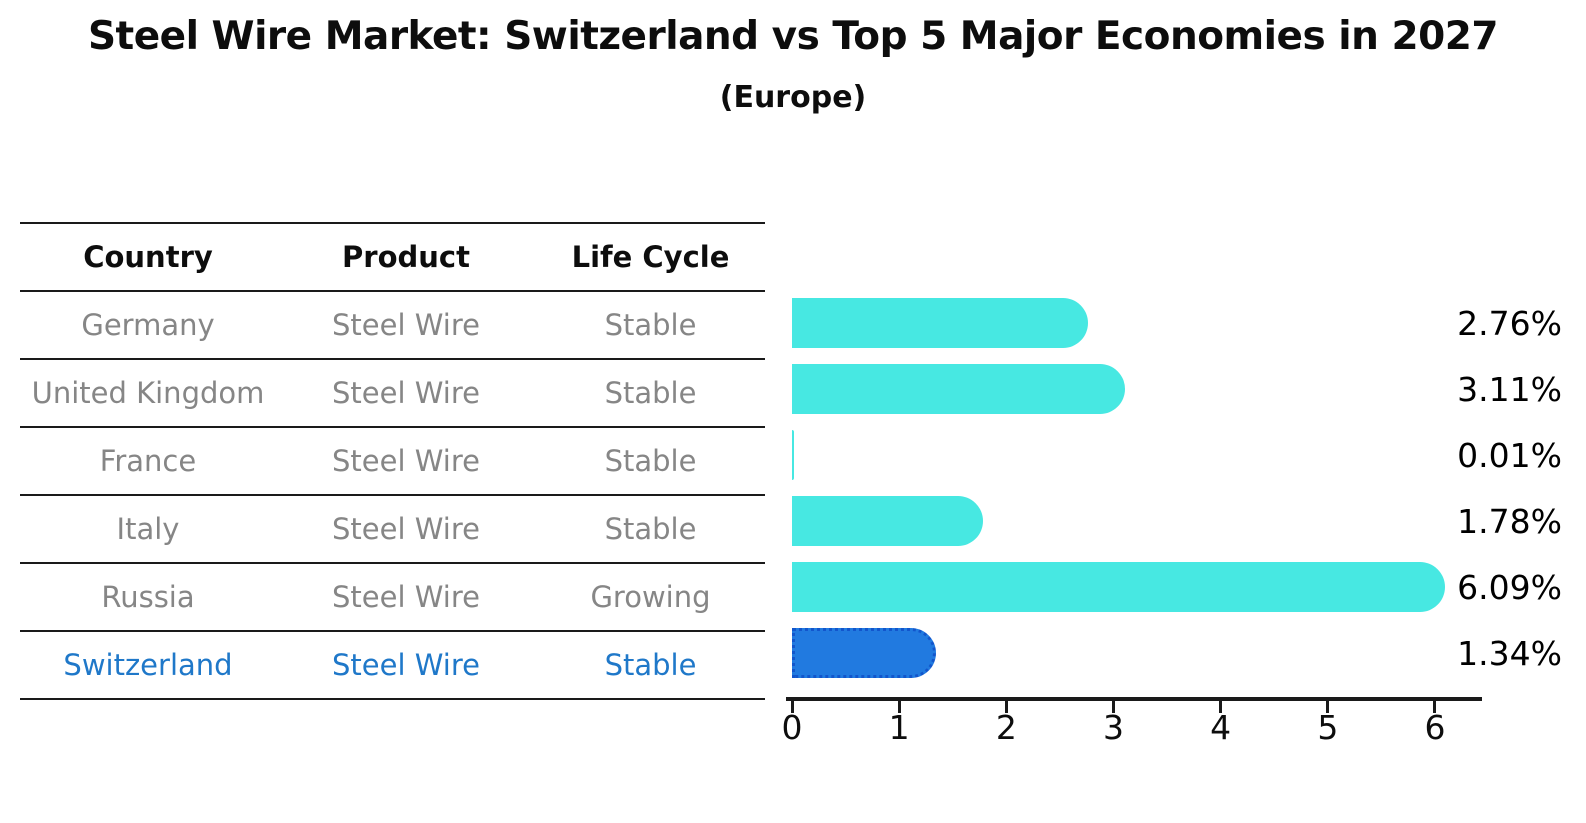 The width and height of the screenshot is (1586, 823). I want to click on table-row-united-kingdom: United Kingdom Steel Wire Stable, so click(392, 394).